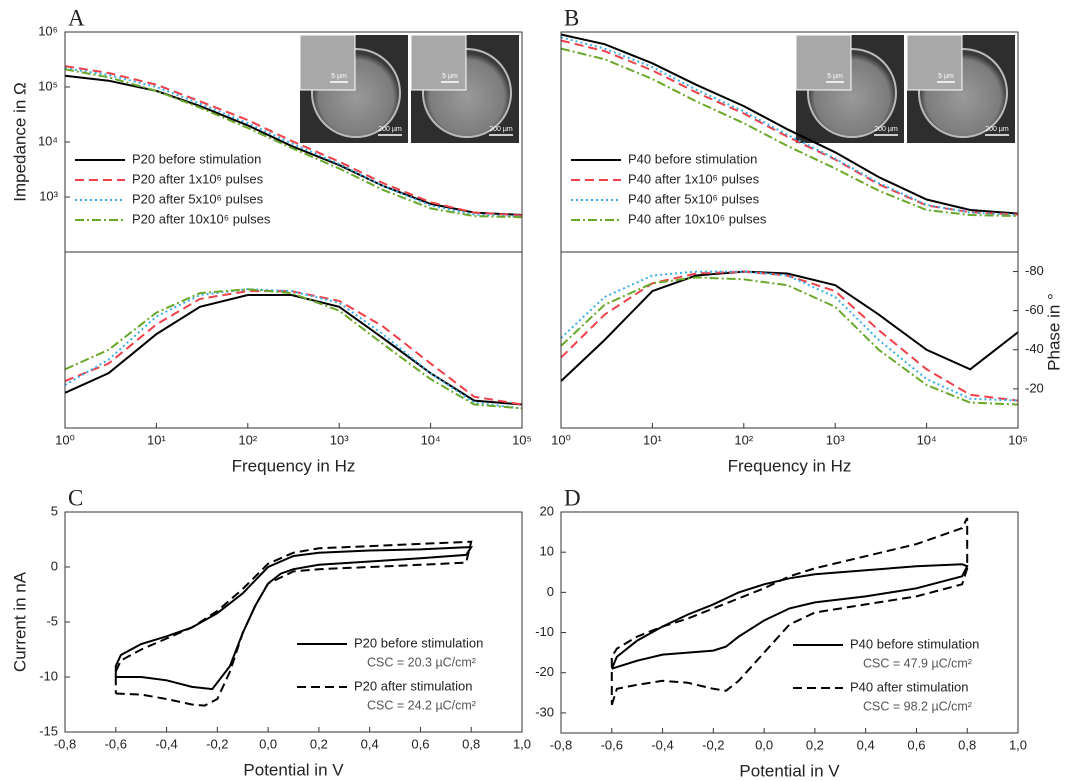 The width and height of the screenshot is (1069, 781). I want to click on panel-letter: B, so click(571, 17).